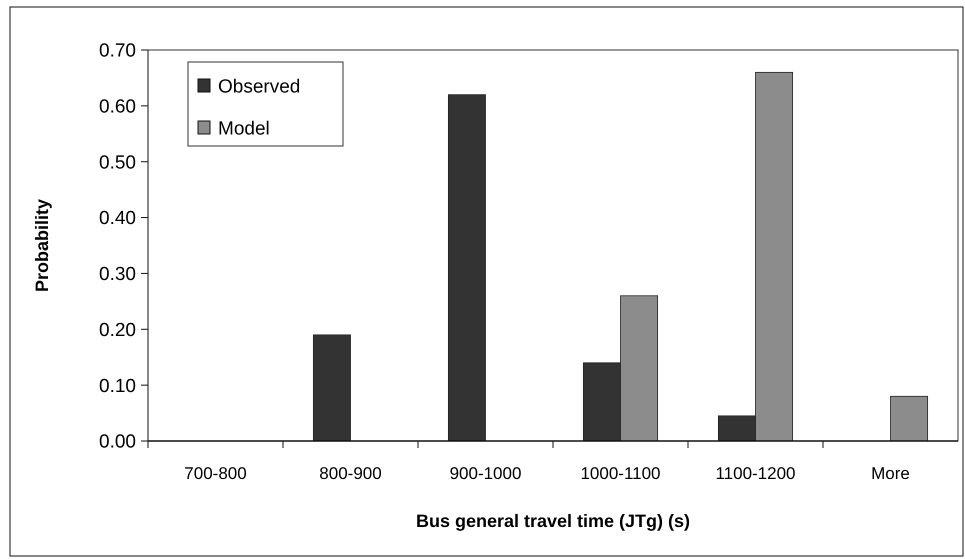 This screenshot has height=559, width=965. Describe the element at coordinates (244, 129) in the screenshot. I see `legend-label: Model` at that location.